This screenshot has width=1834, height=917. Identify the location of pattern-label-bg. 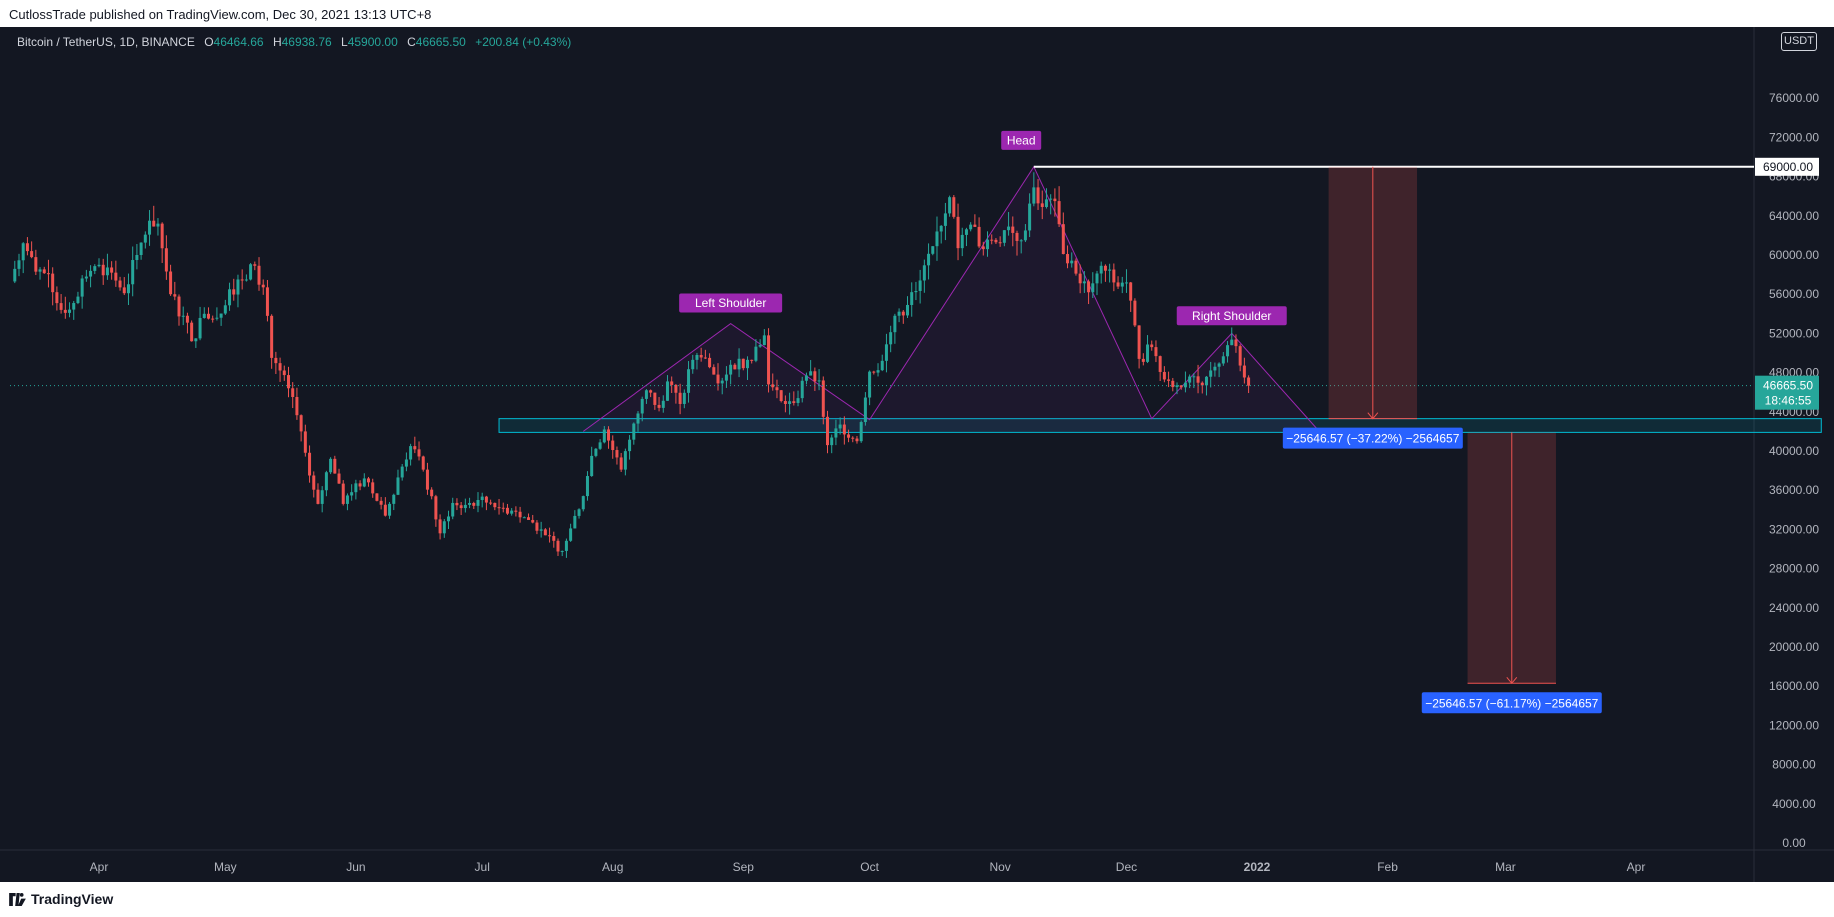
(1231, 316).